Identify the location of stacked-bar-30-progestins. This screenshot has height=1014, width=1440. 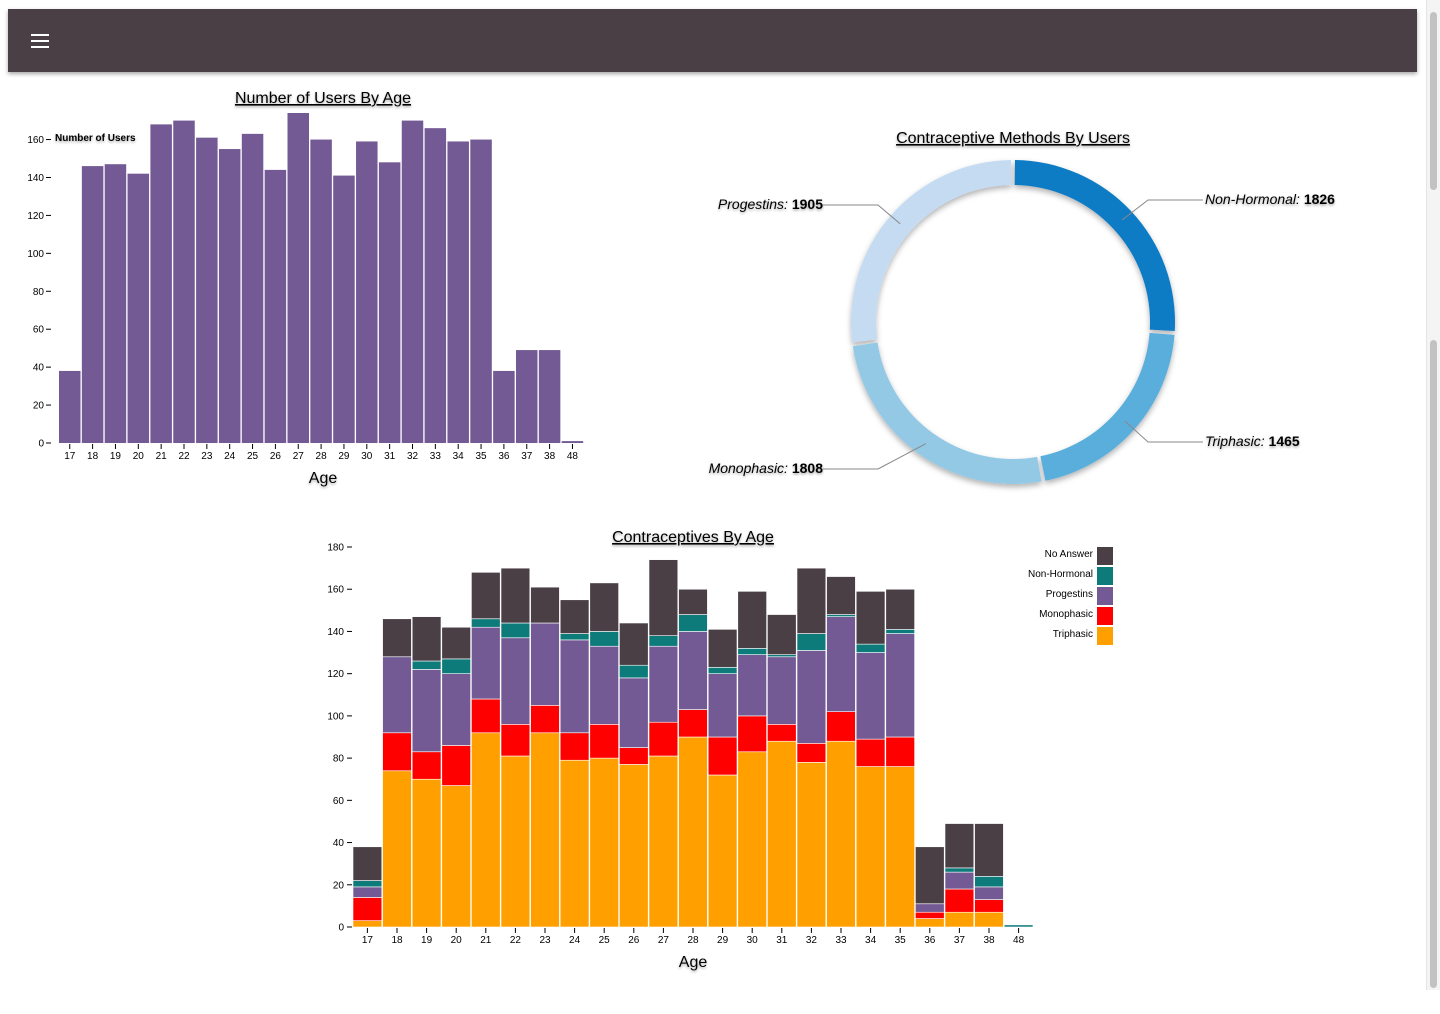
(752, 685).